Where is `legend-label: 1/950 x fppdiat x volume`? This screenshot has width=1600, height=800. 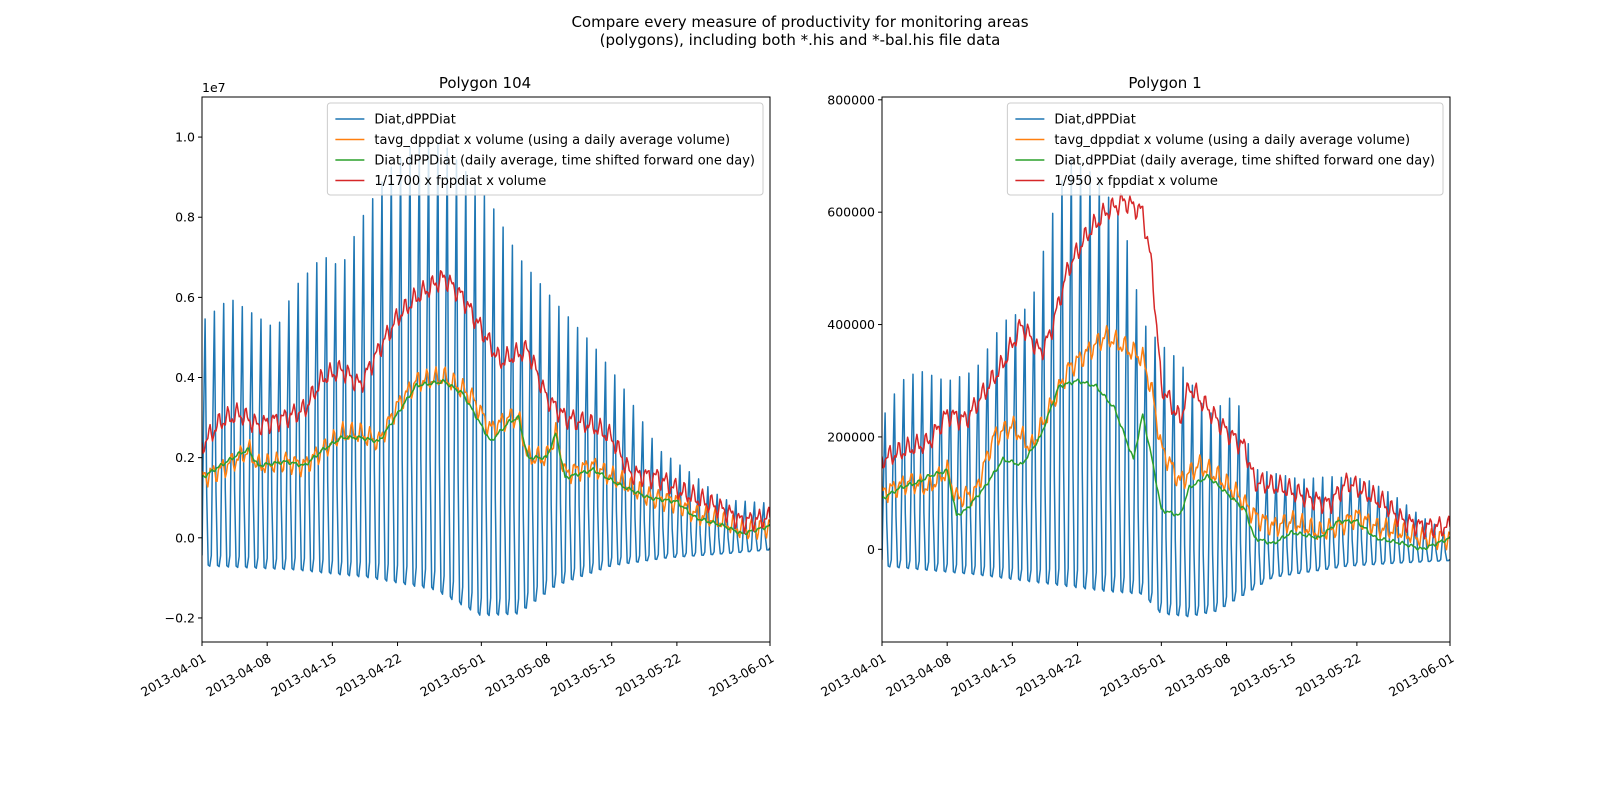
legend-label: 1/950 x fppdiat x volume is located at coordinates (1136, 181).